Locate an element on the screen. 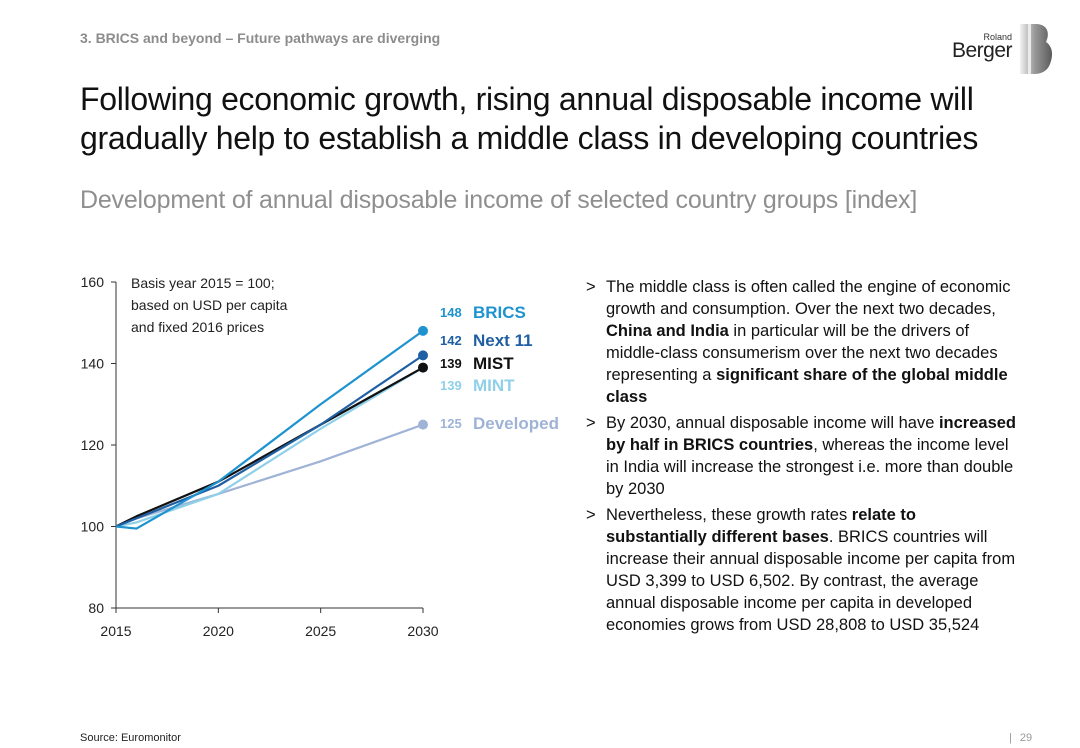 The height and width of the screenshot is (748, 1080). data-label-mint: 139 is located at coordinates (451, 385).